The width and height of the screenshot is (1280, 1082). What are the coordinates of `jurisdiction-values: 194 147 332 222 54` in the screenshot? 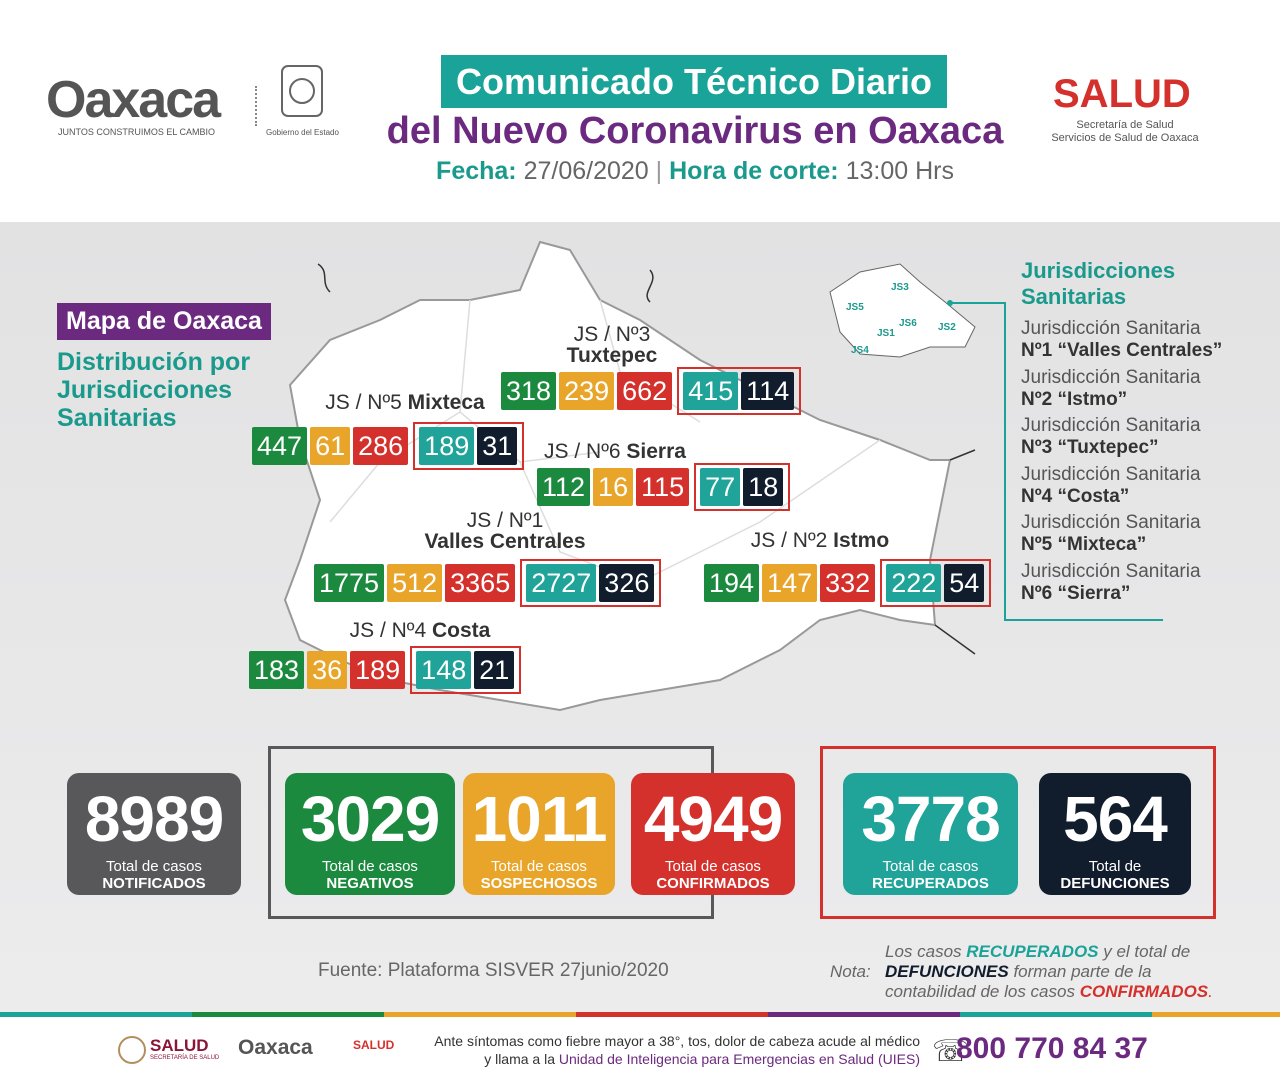 It's located at (848, 583).